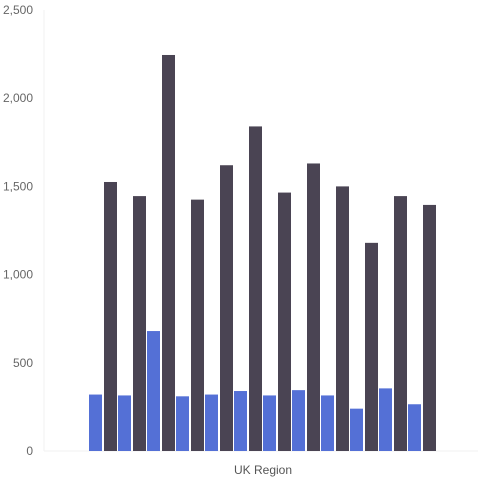 Image resolution: width=486 pixels, height=480 pixels. Describe the element at coordinates (18, 98) in the screenshot. I see `y-tick-label: 2,000` at that location.